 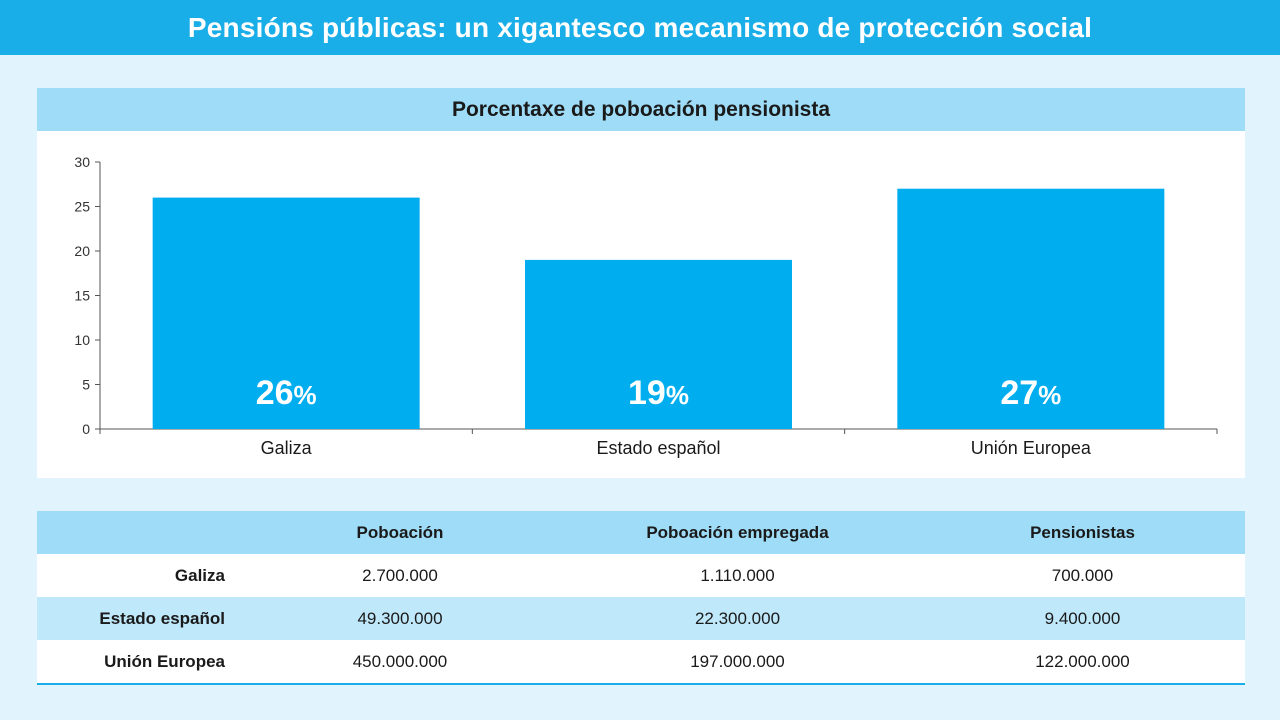 What do you see at coordinates (275, 393) in the screenshot?
I see `data-label-value: 26` at bounding box center [275, 393].